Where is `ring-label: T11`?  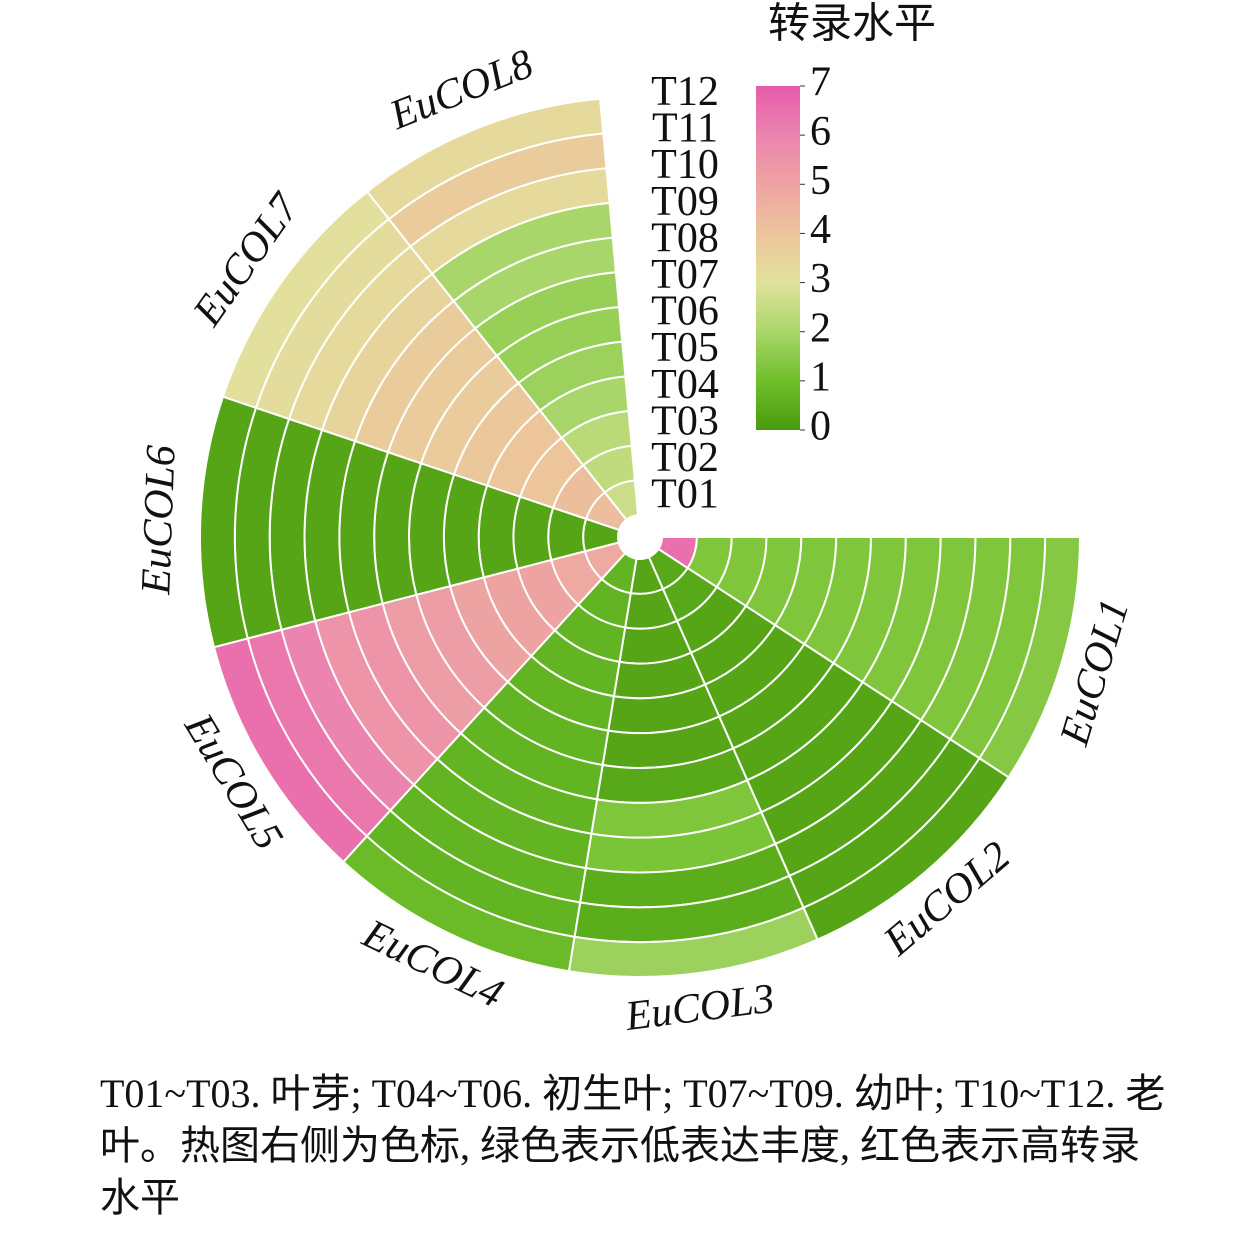 ring-label: T11 is located at coordinates (685, 129).